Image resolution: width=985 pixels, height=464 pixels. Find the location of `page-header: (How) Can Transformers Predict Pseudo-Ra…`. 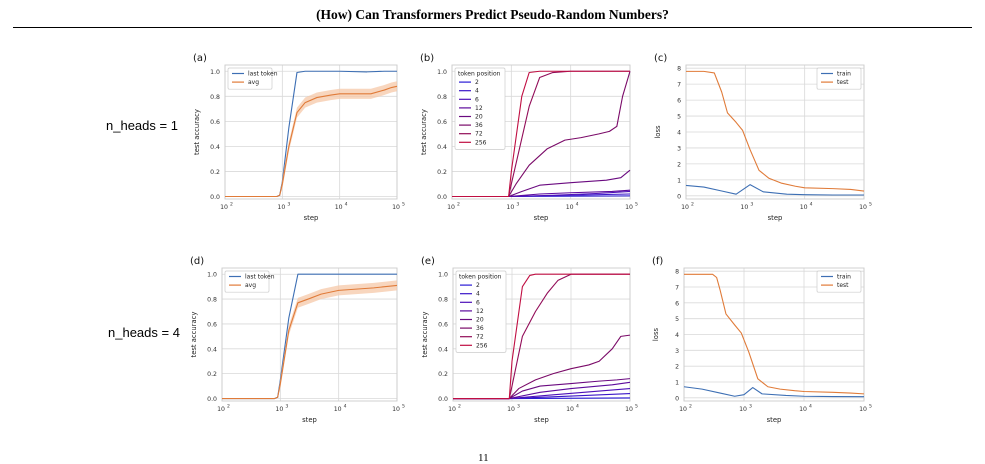

page-header: (How) Can Transformers Predict Pseudo-Ra… is located at coordinates (492, 15).